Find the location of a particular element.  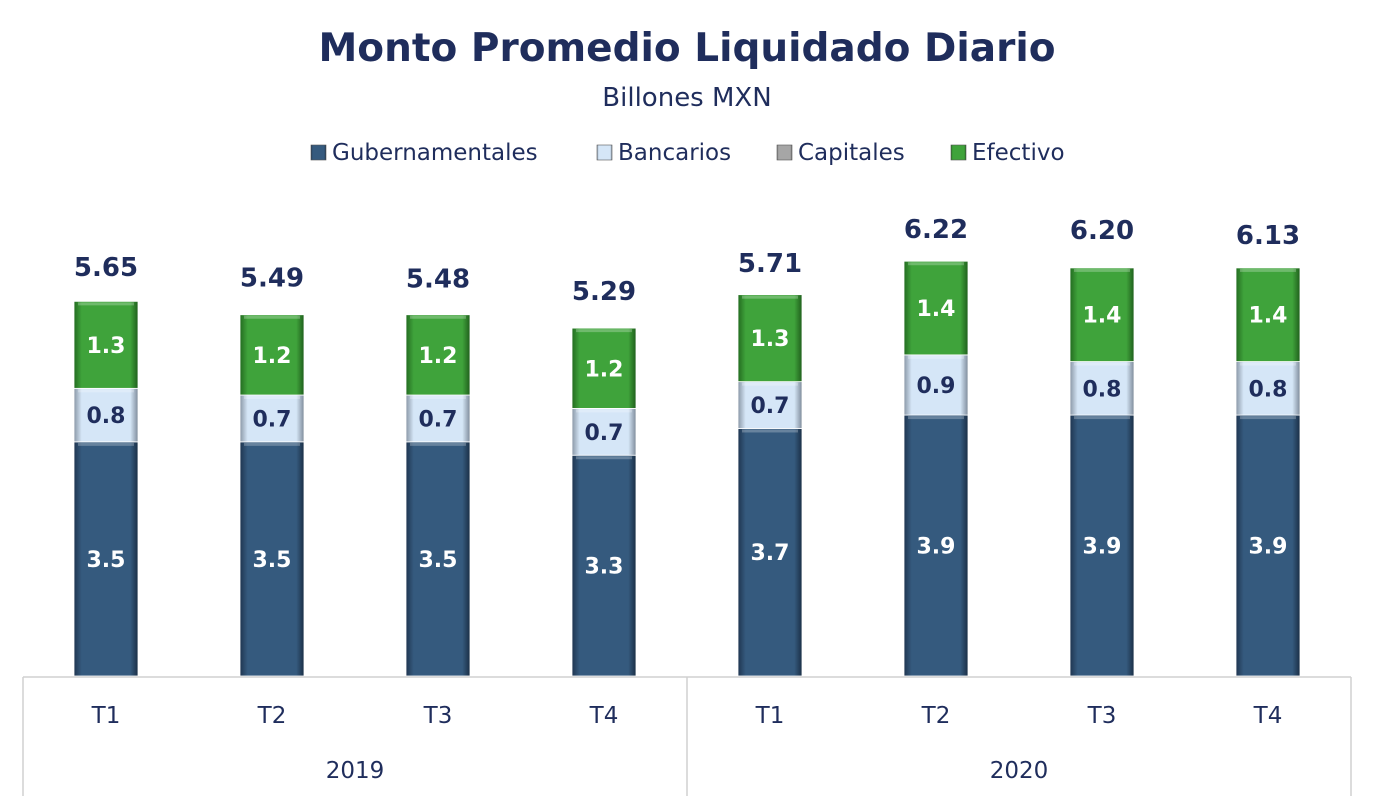

x-tick-label-4: T4 is located at coordinates (604, 716).